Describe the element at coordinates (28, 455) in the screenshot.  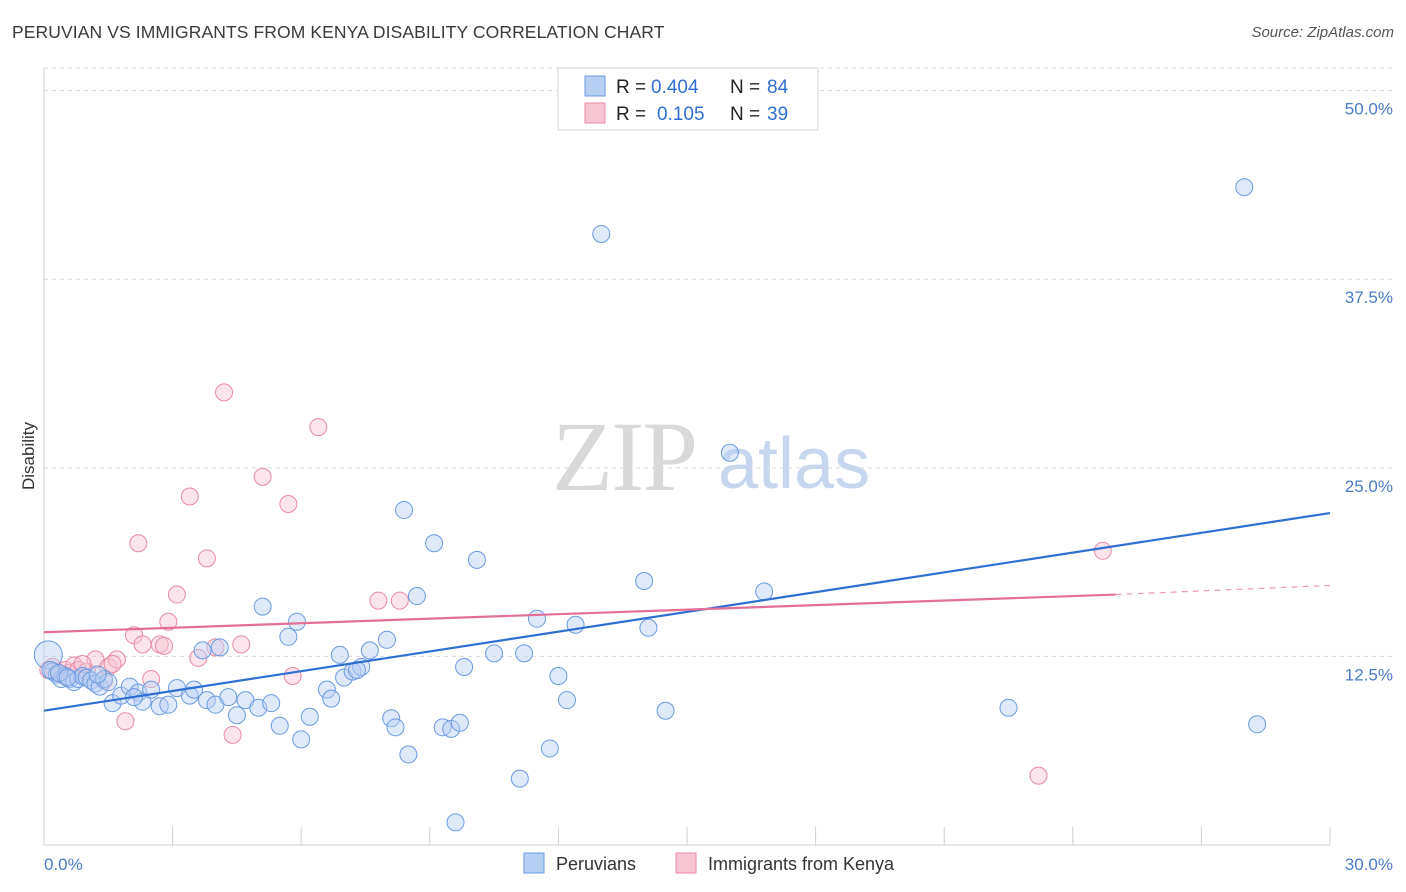
I see `y-axis-label: Disability` at that location.